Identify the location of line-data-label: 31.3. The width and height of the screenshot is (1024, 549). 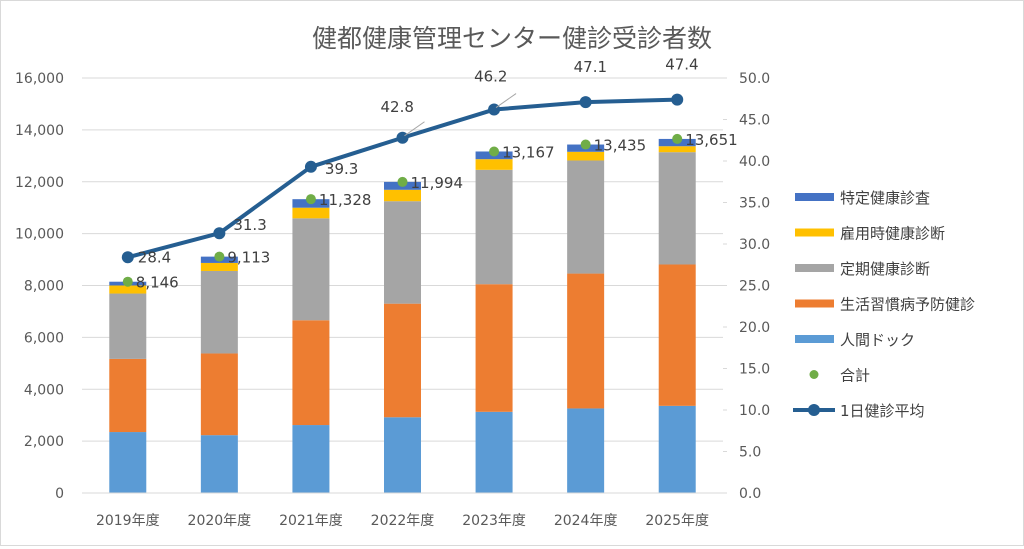
(249, 225).